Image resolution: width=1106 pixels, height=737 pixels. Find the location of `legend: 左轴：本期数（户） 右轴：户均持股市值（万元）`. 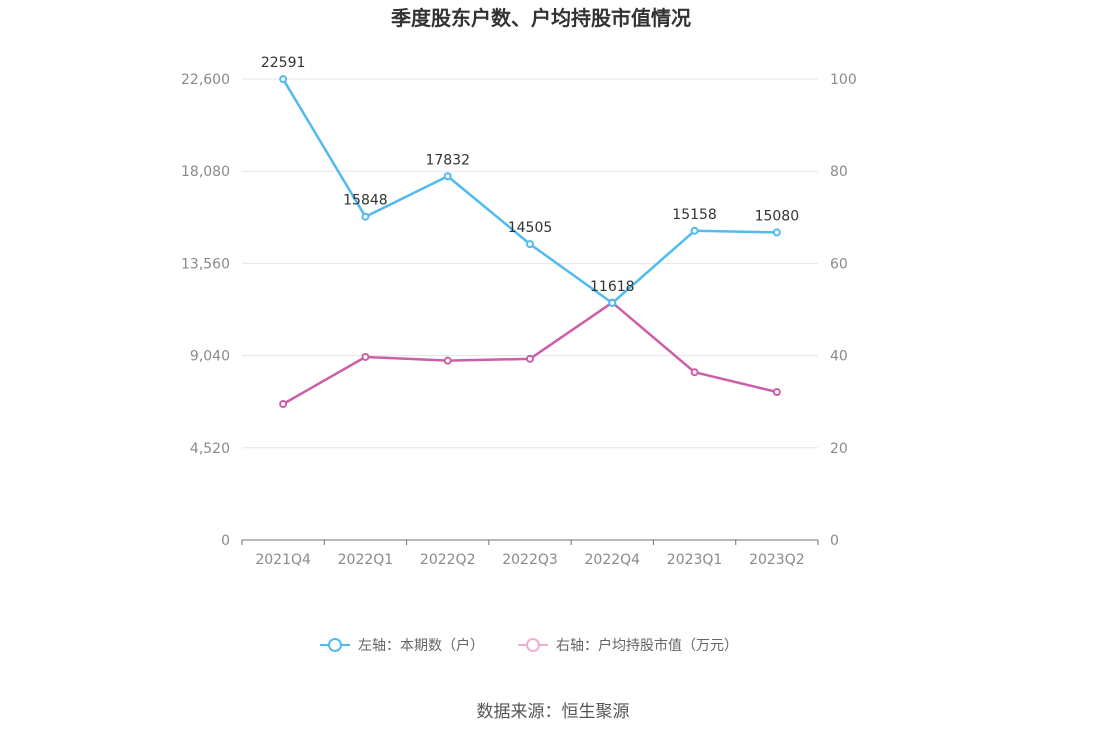

legend: 左轴：本期数（户） 右轴：户均持股市值（万元） is located at coordinates (529, 645).